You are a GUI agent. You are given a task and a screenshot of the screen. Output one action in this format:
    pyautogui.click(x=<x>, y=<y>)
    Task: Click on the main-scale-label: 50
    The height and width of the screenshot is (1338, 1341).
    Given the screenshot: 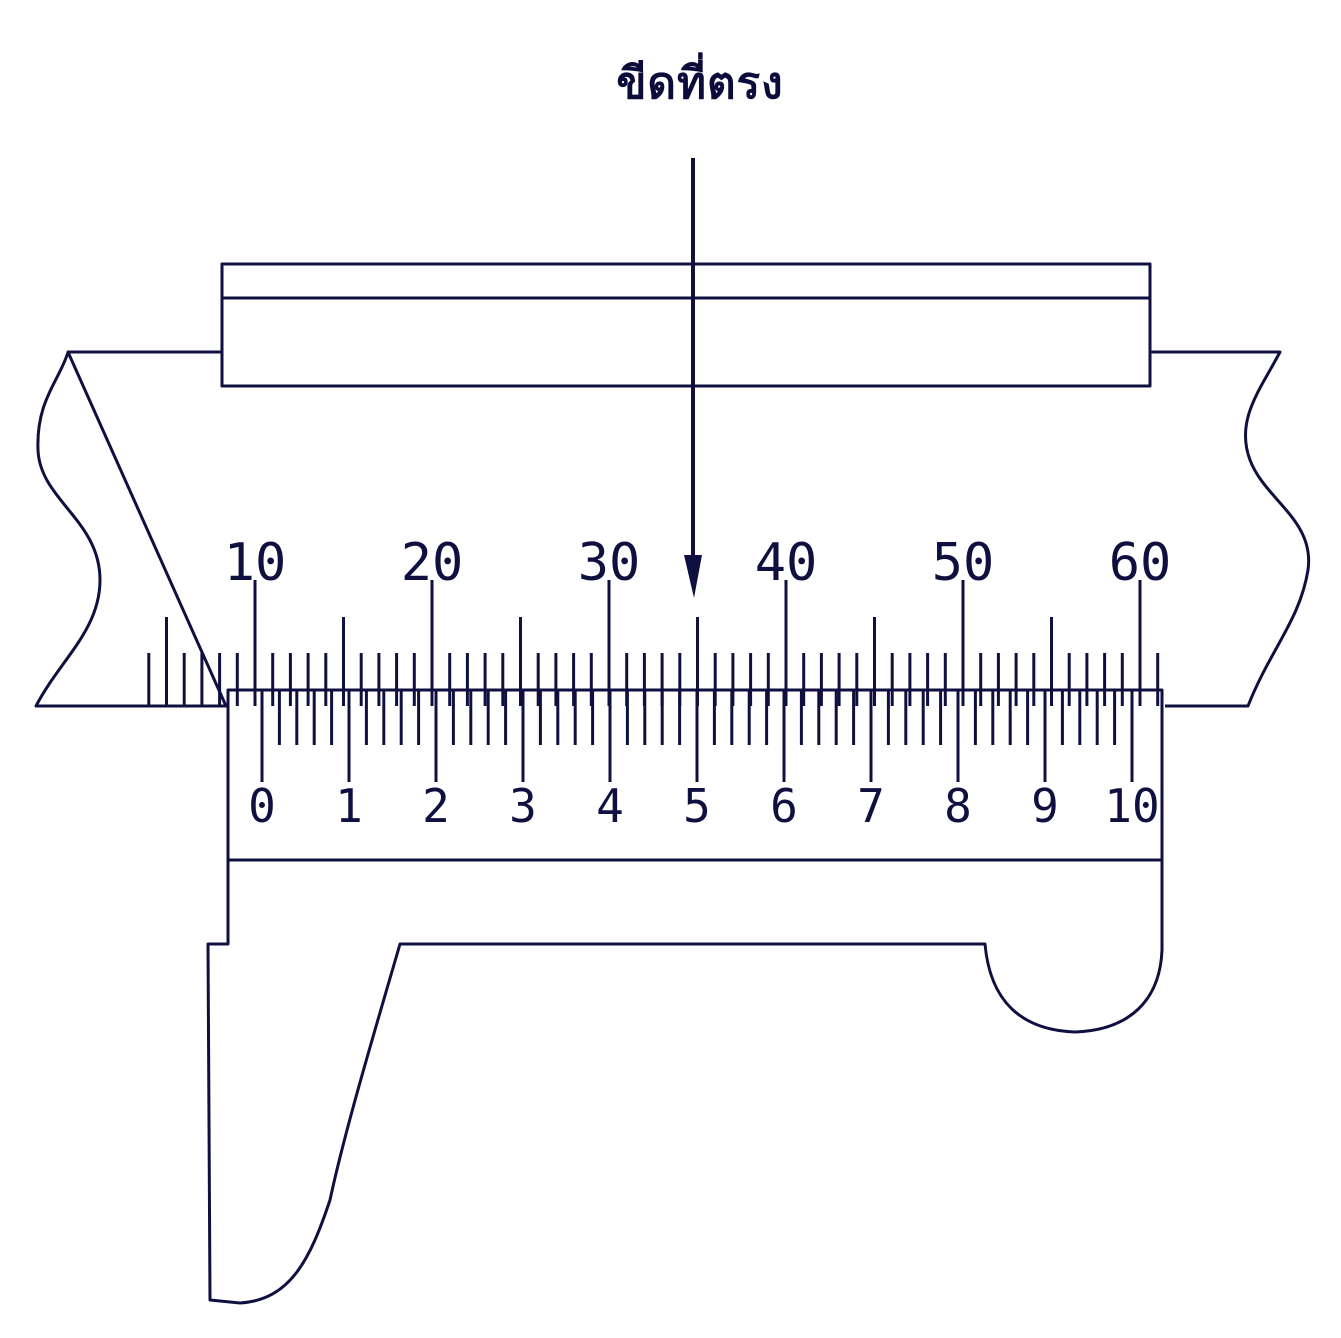 What is the action you would take?
    pyautogui.click(x=963, y=563)
    